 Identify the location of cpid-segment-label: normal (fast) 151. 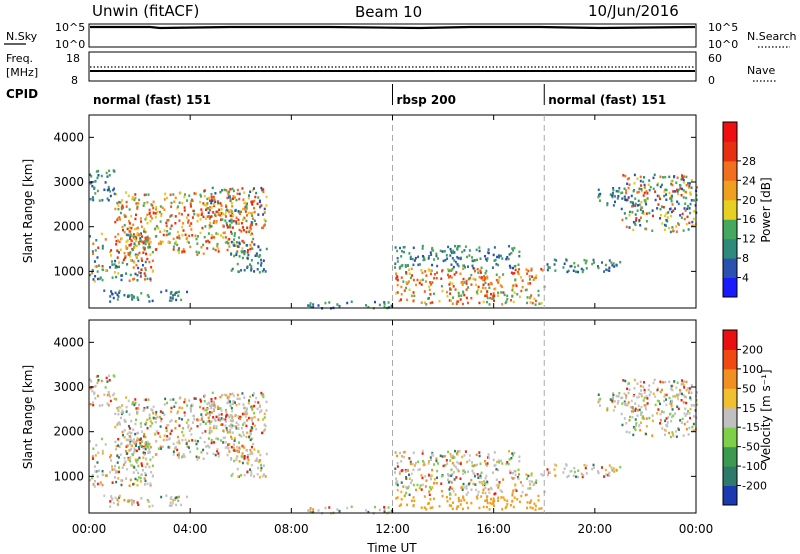
(607, 100).